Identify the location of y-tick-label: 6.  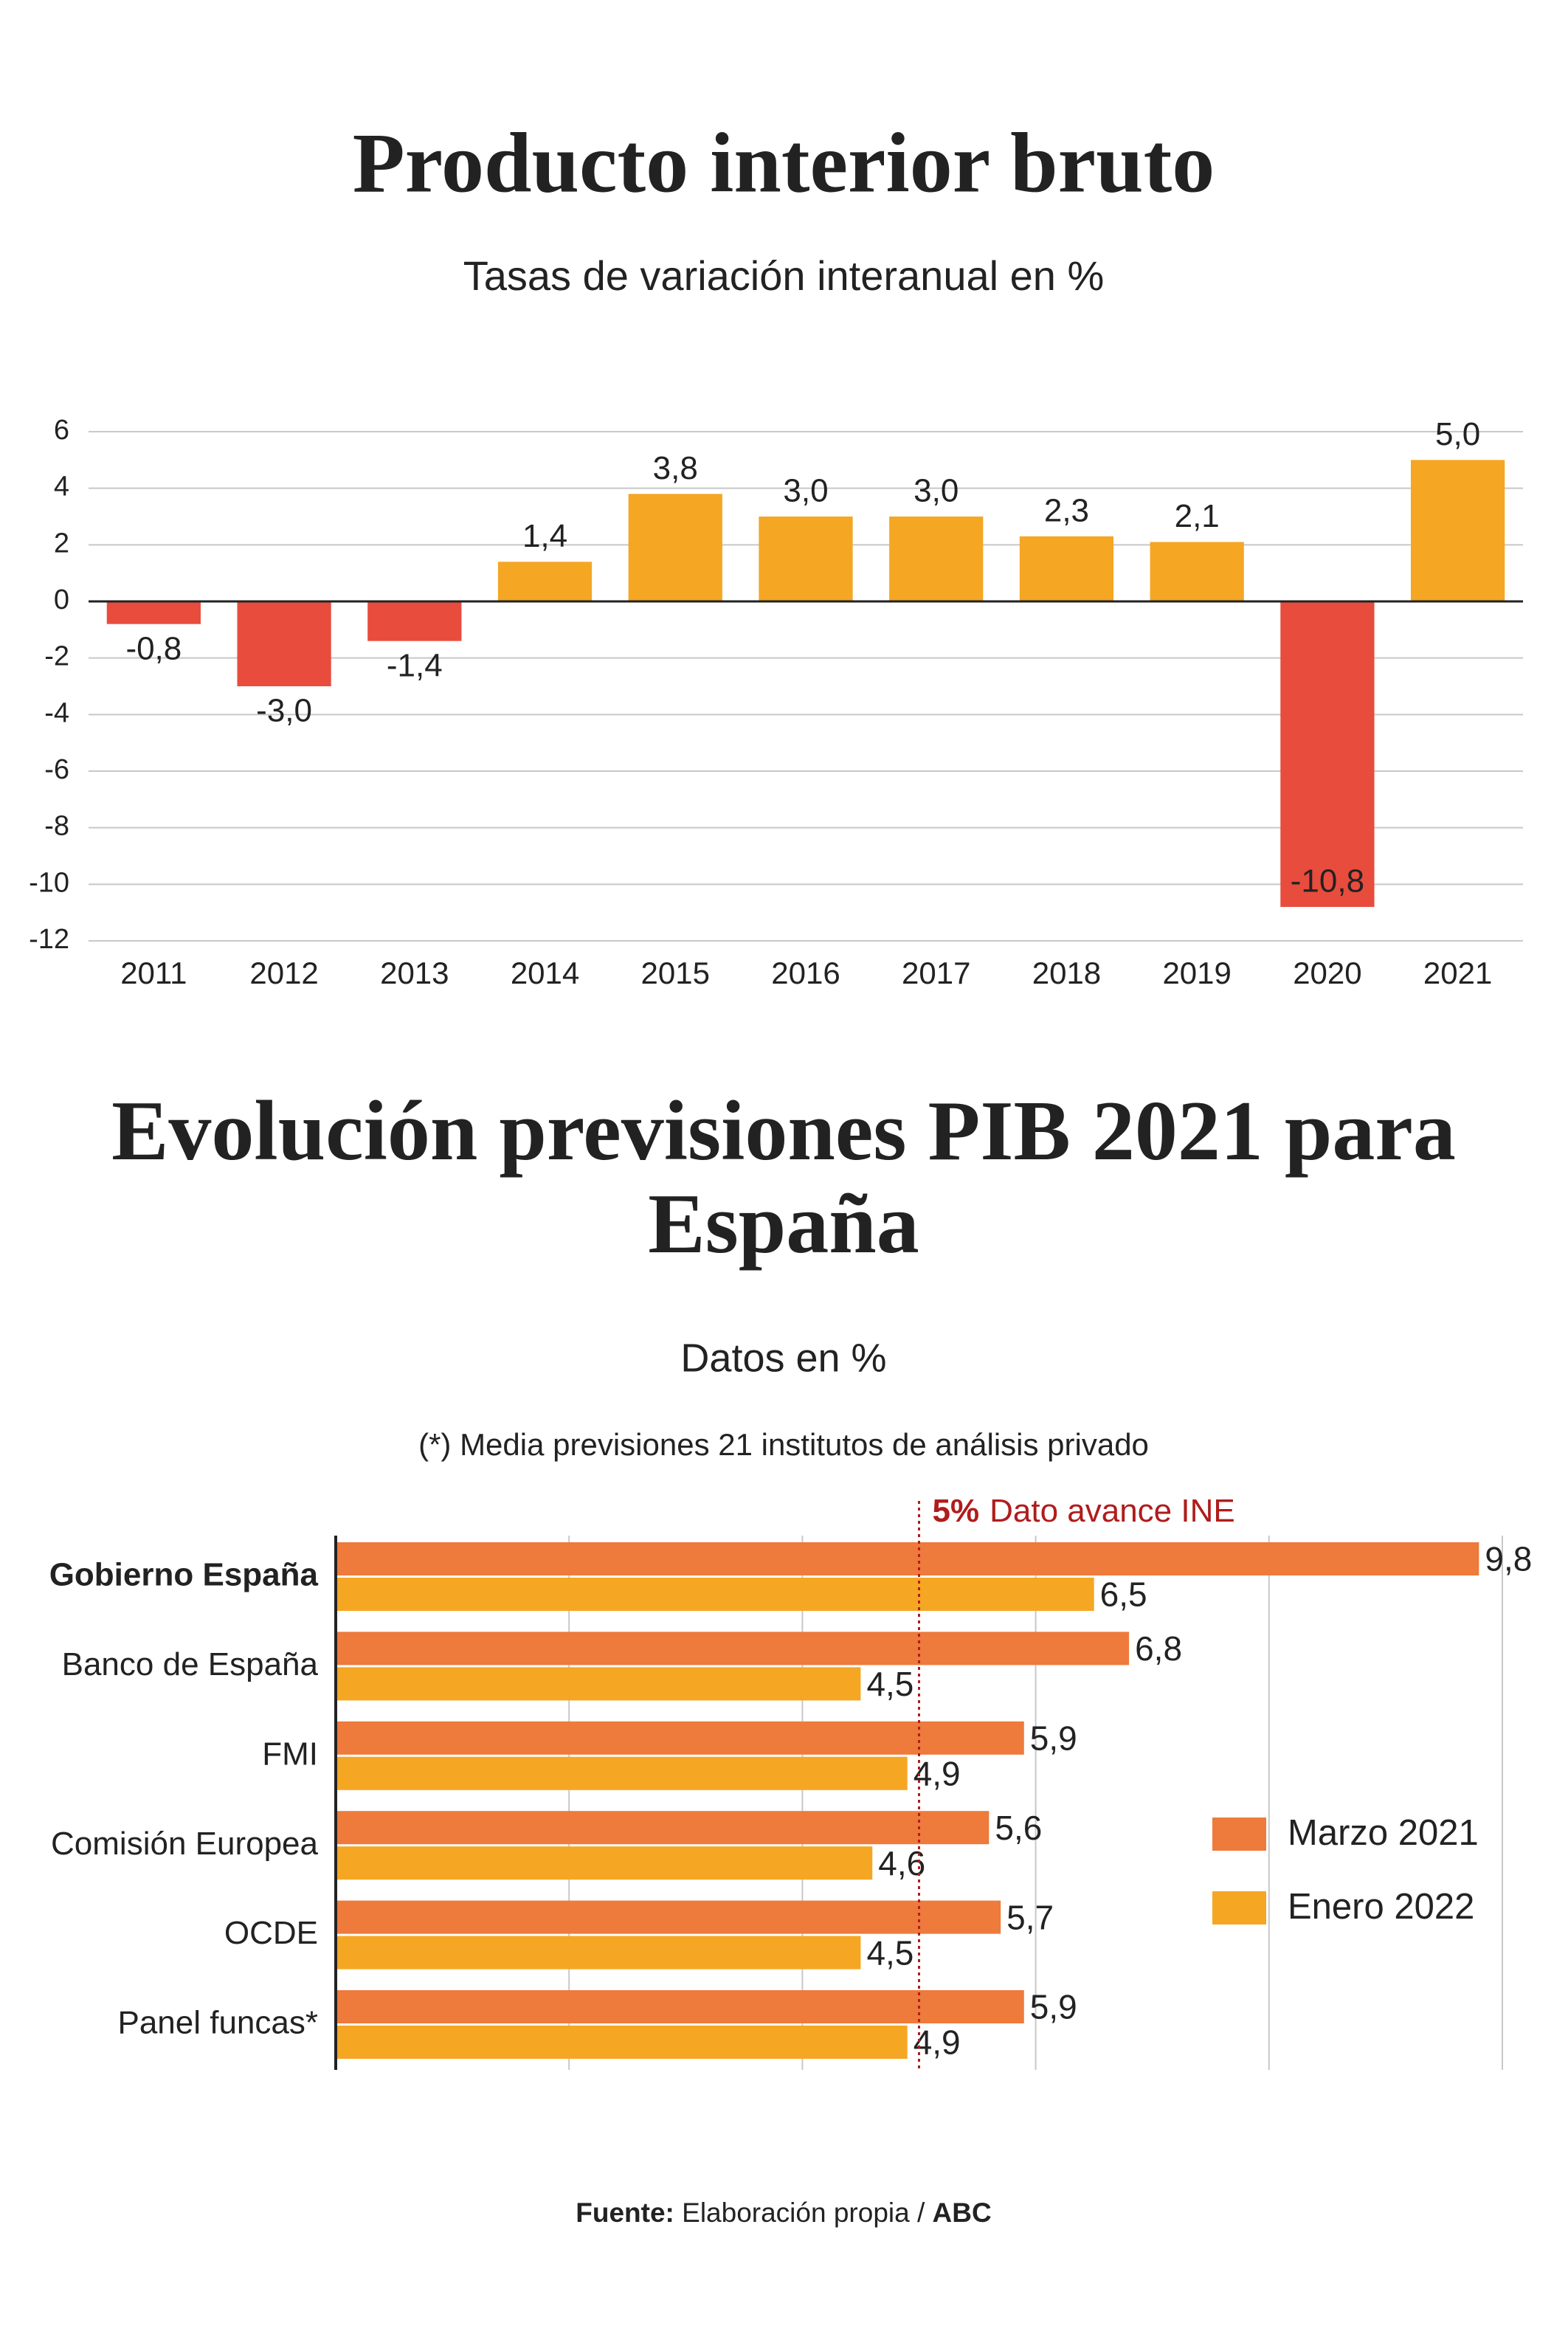
(61, 430).